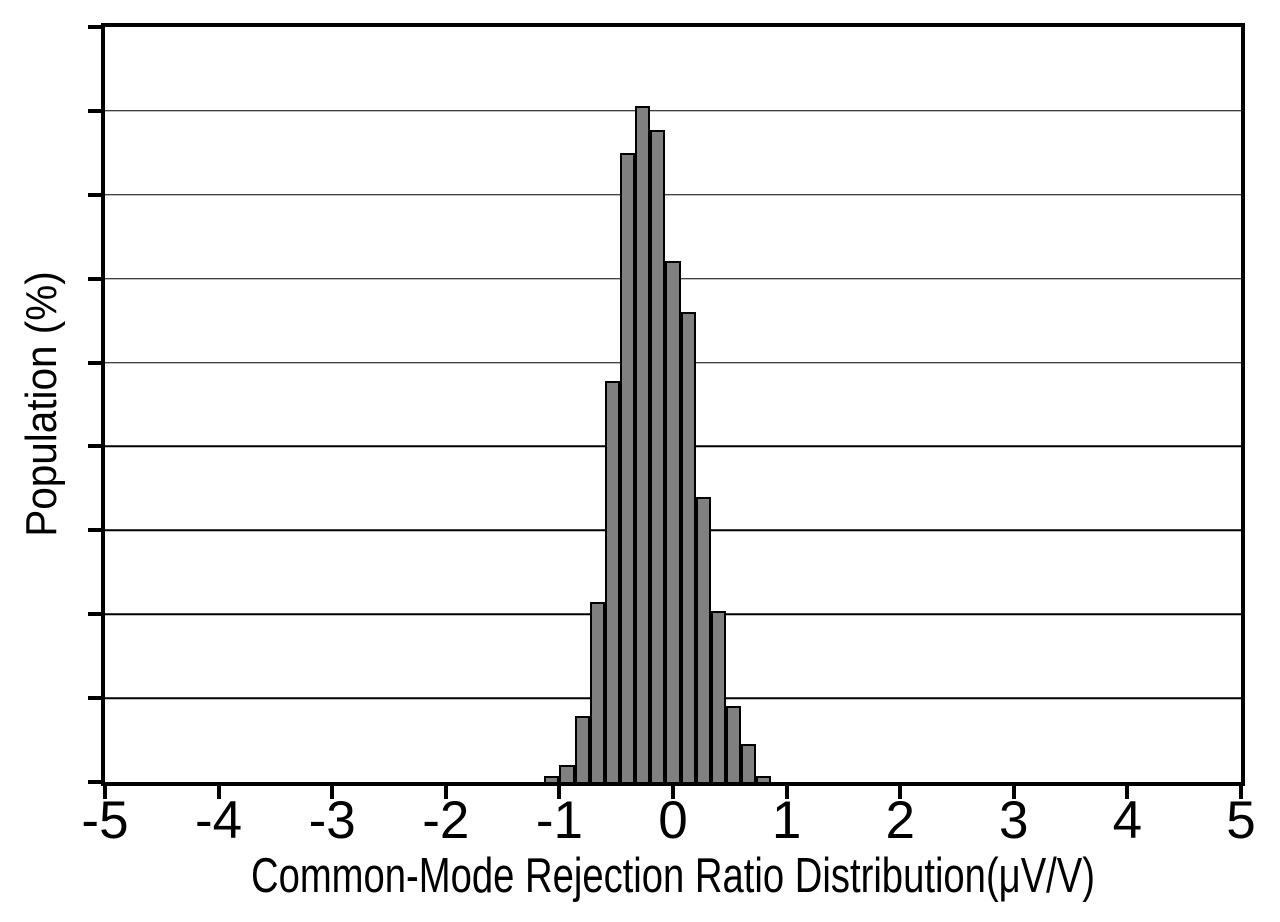 The width and height of the screenshot is (1280, 922). Describe the element at coordinates (105, 820) in the screenshot. I see `x-tick-label: -5` at that location.